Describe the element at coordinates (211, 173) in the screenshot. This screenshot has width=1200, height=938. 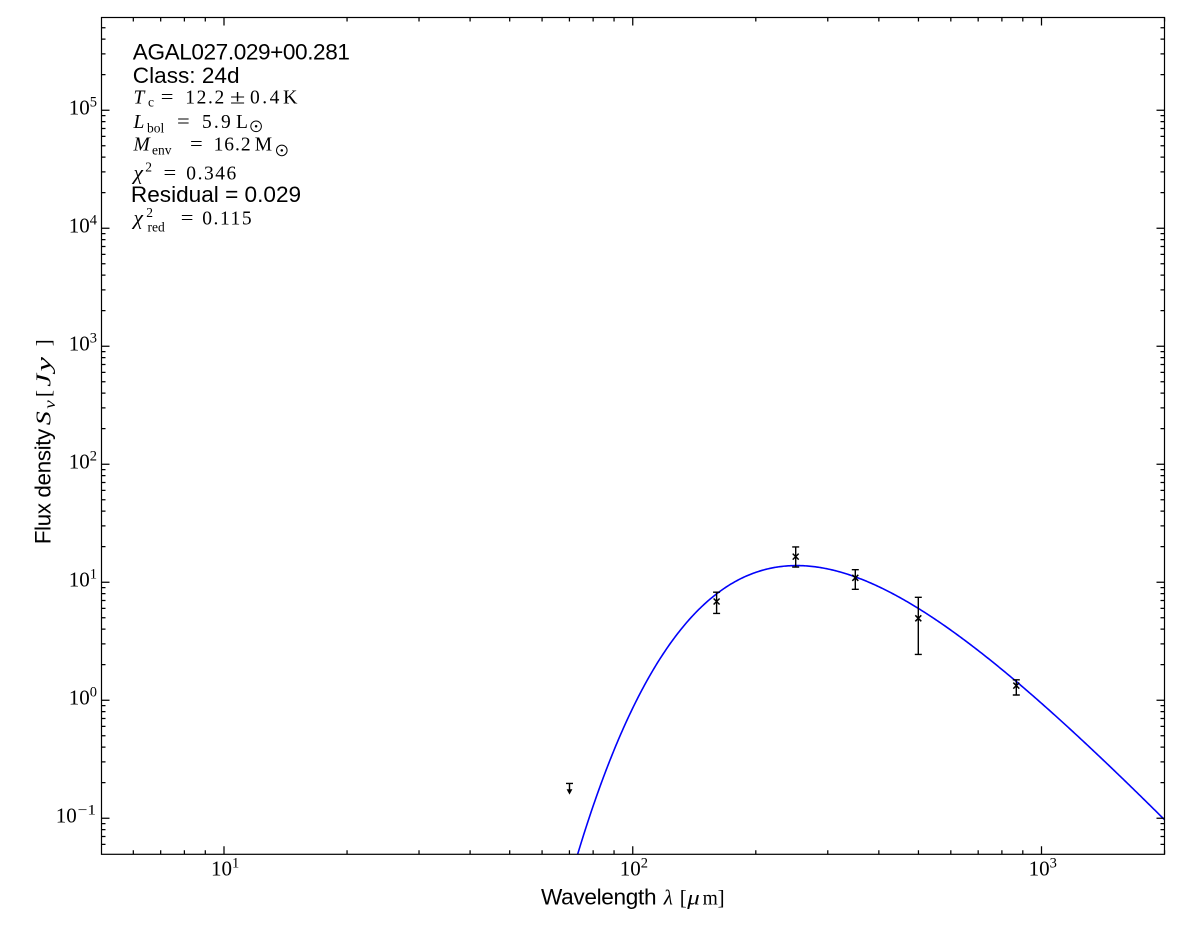
I see `svg-text: 0.346` at that location.